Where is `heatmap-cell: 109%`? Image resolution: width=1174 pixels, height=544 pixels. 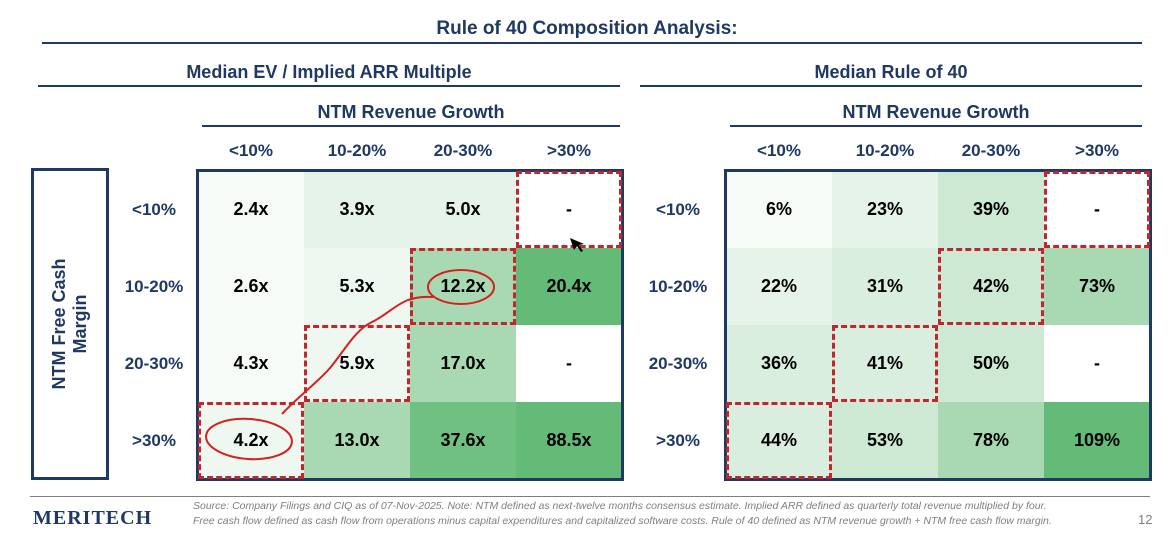
heatmap-cell: 109% is located at coordinates (1097, 440).